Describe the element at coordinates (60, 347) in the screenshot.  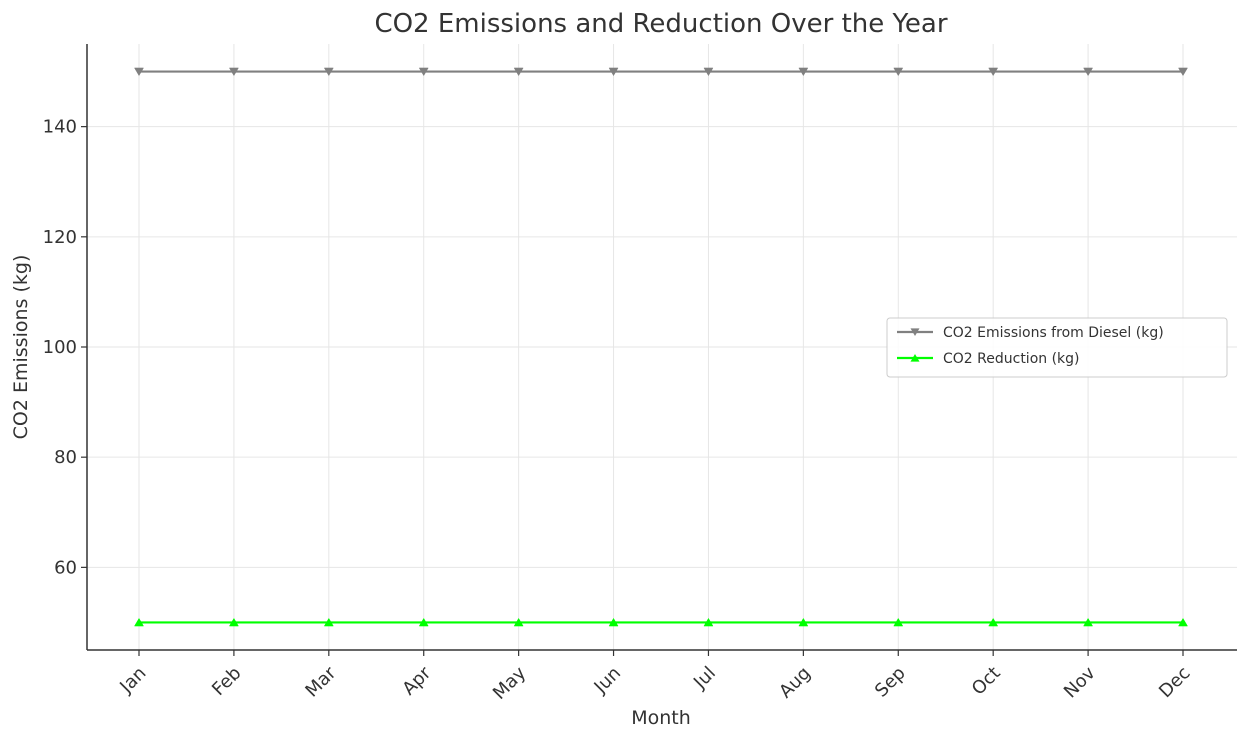
I see `y-tick-label: 100` at that location.